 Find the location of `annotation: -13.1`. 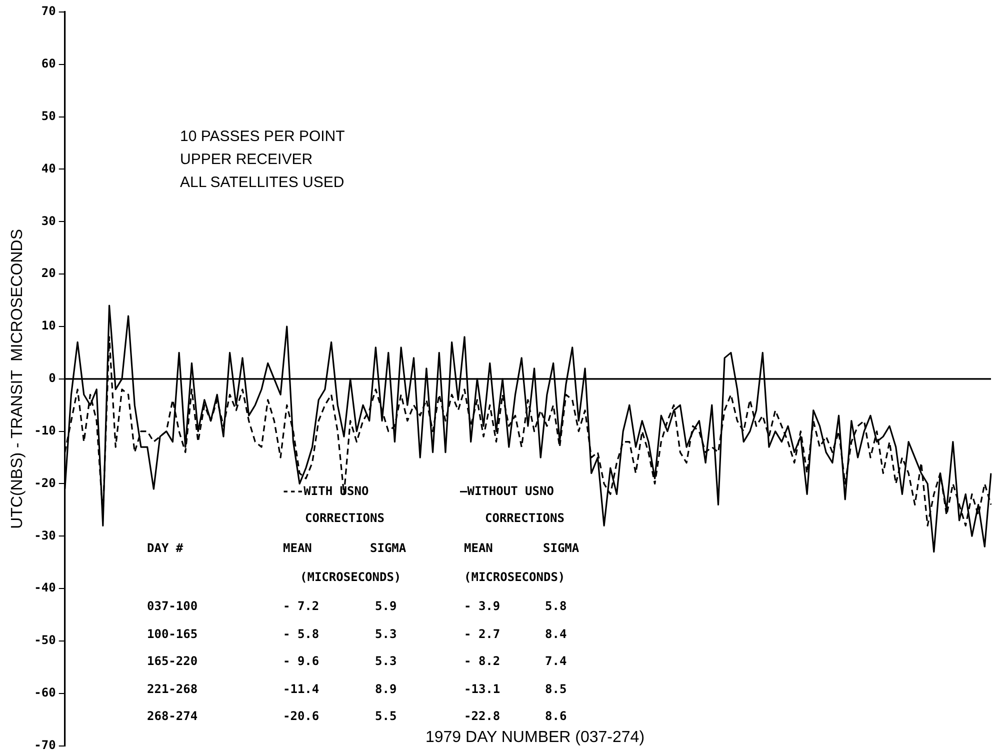

annotation: -13.1 is located at coordinates (482, 689).